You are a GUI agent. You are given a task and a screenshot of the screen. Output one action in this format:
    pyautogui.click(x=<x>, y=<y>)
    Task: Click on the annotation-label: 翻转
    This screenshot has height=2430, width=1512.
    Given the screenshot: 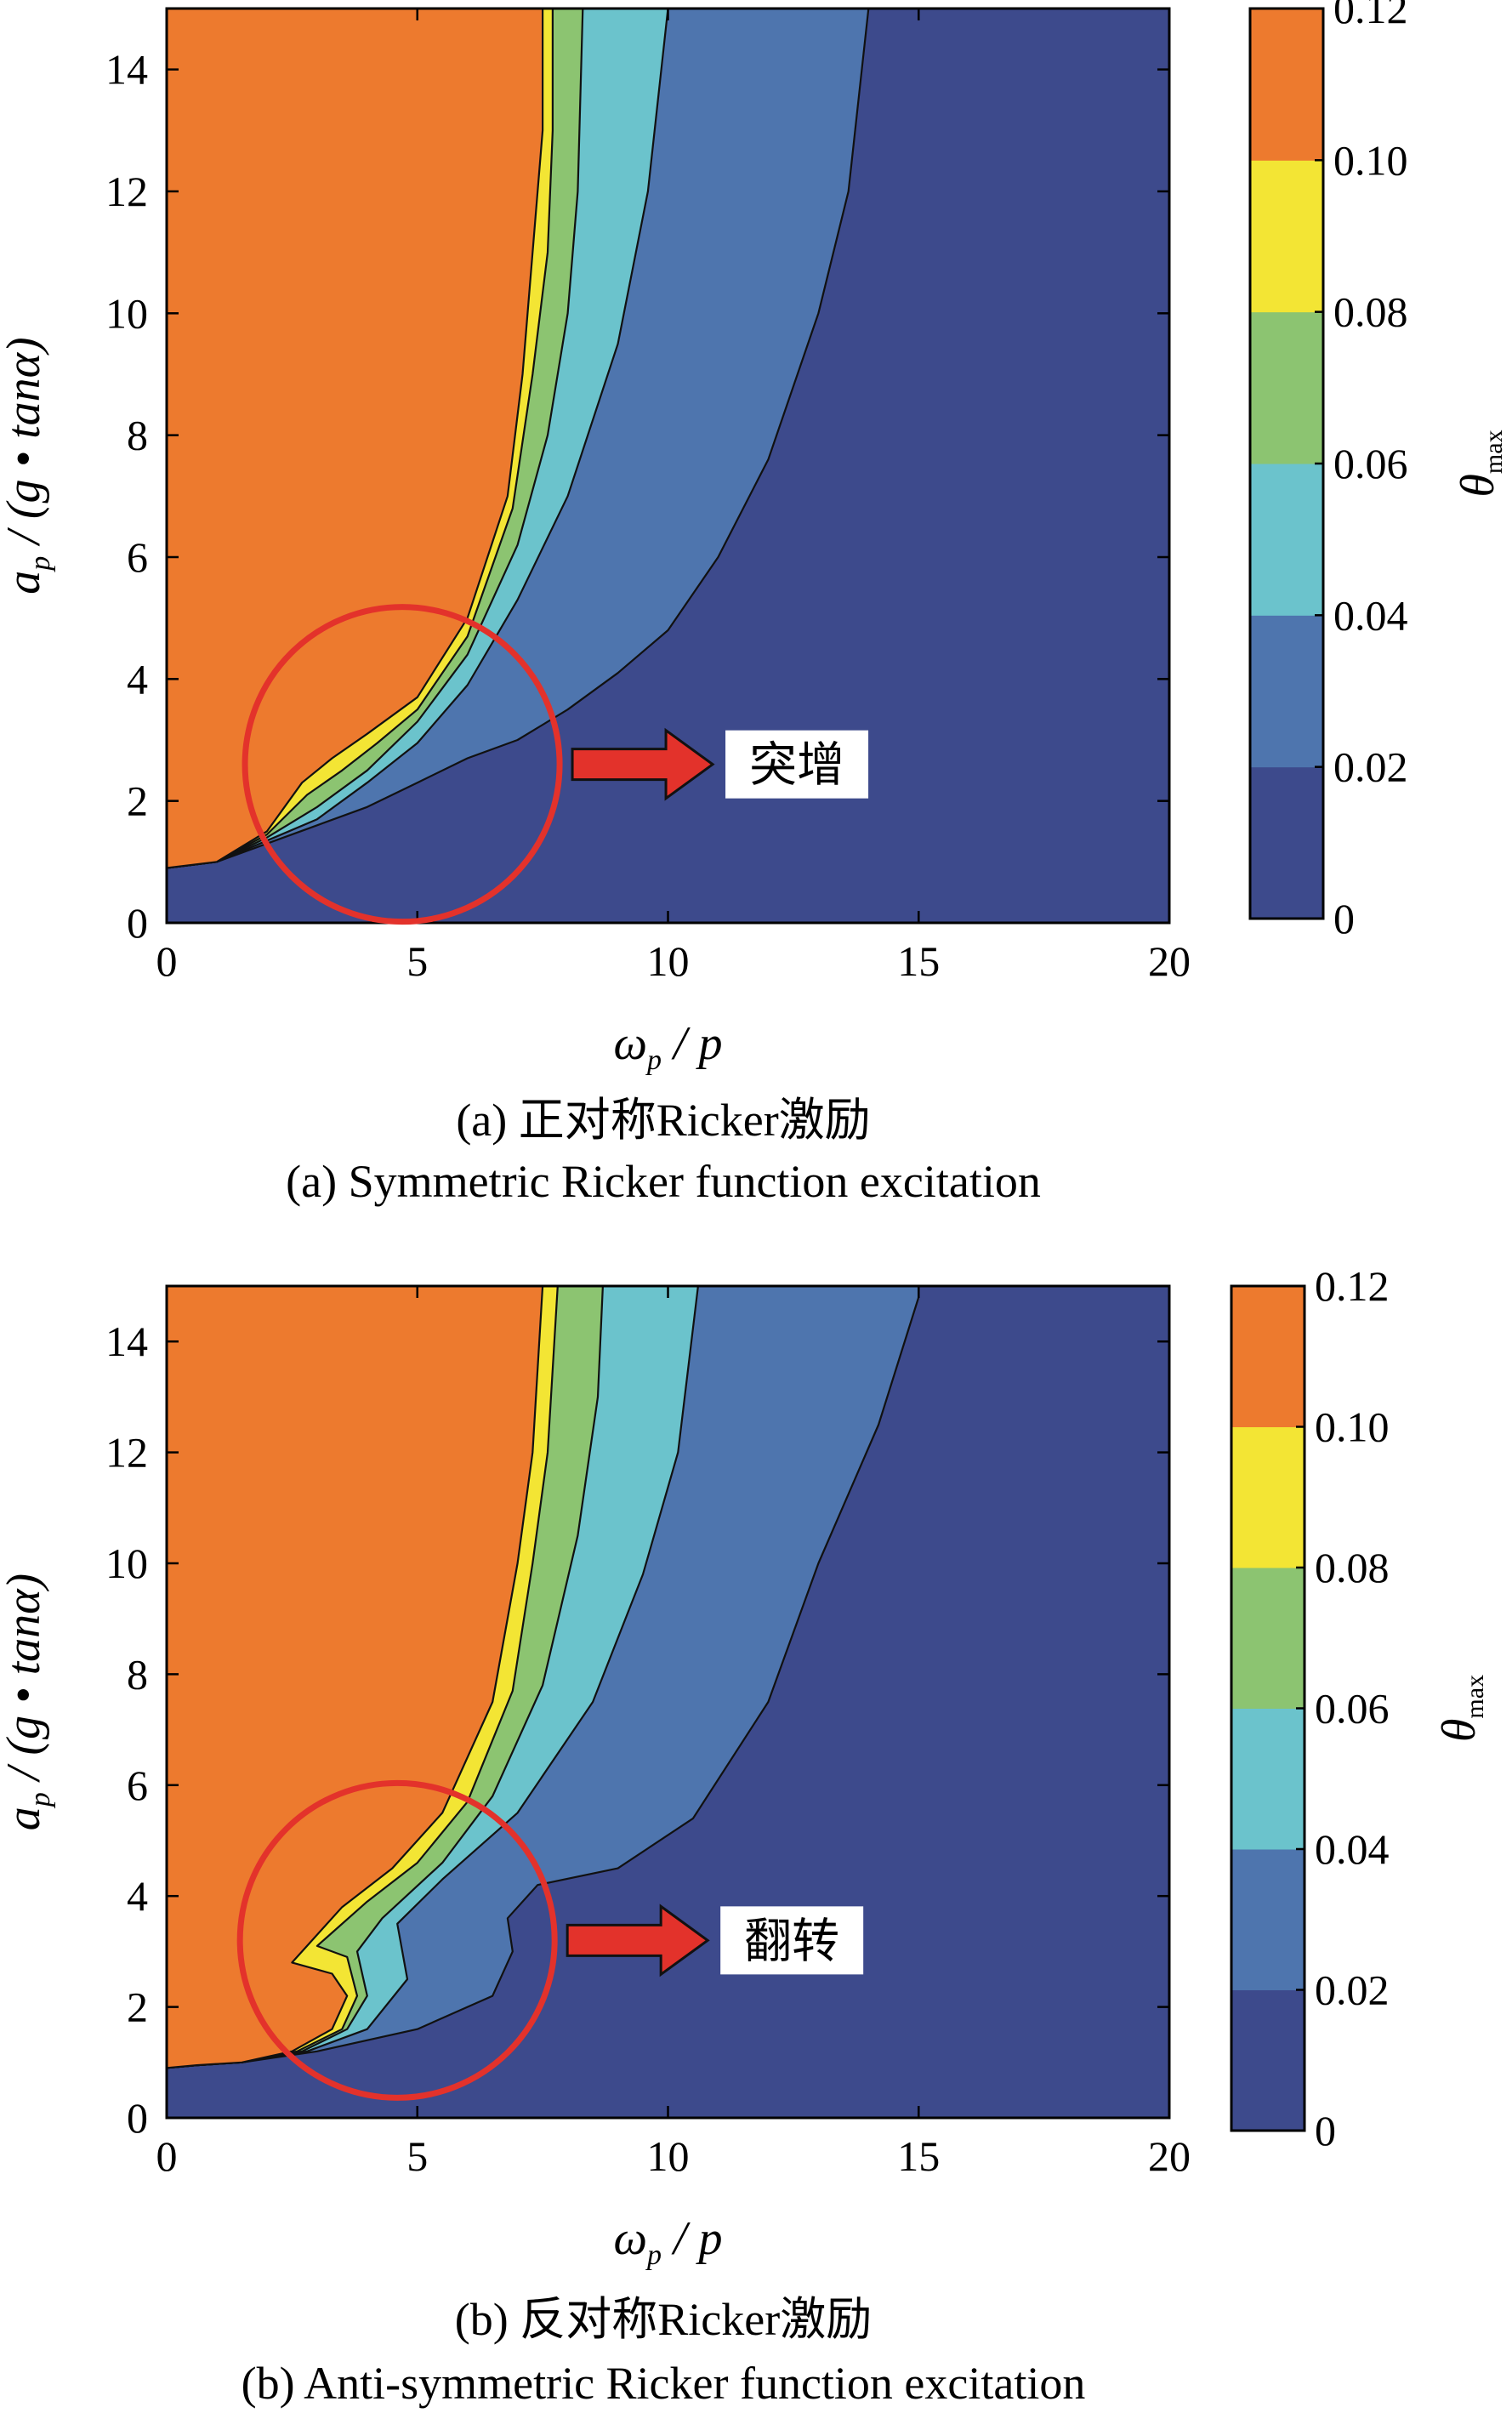 What is the action you would take?
    pyautogui.click(x=791, y=1942)
    